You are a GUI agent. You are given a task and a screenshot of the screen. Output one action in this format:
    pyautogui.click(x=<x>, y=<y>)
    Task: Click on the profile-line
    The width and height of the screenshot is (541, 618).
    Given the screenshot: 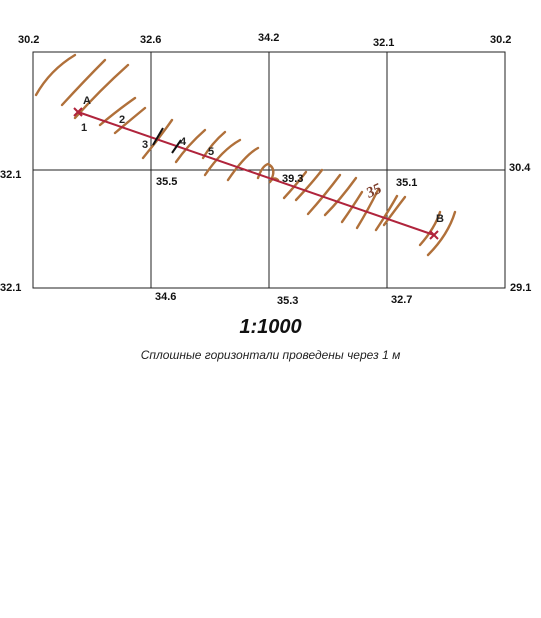 What is the action you would take?
    pyautogui.click(x=256, y=173)
    